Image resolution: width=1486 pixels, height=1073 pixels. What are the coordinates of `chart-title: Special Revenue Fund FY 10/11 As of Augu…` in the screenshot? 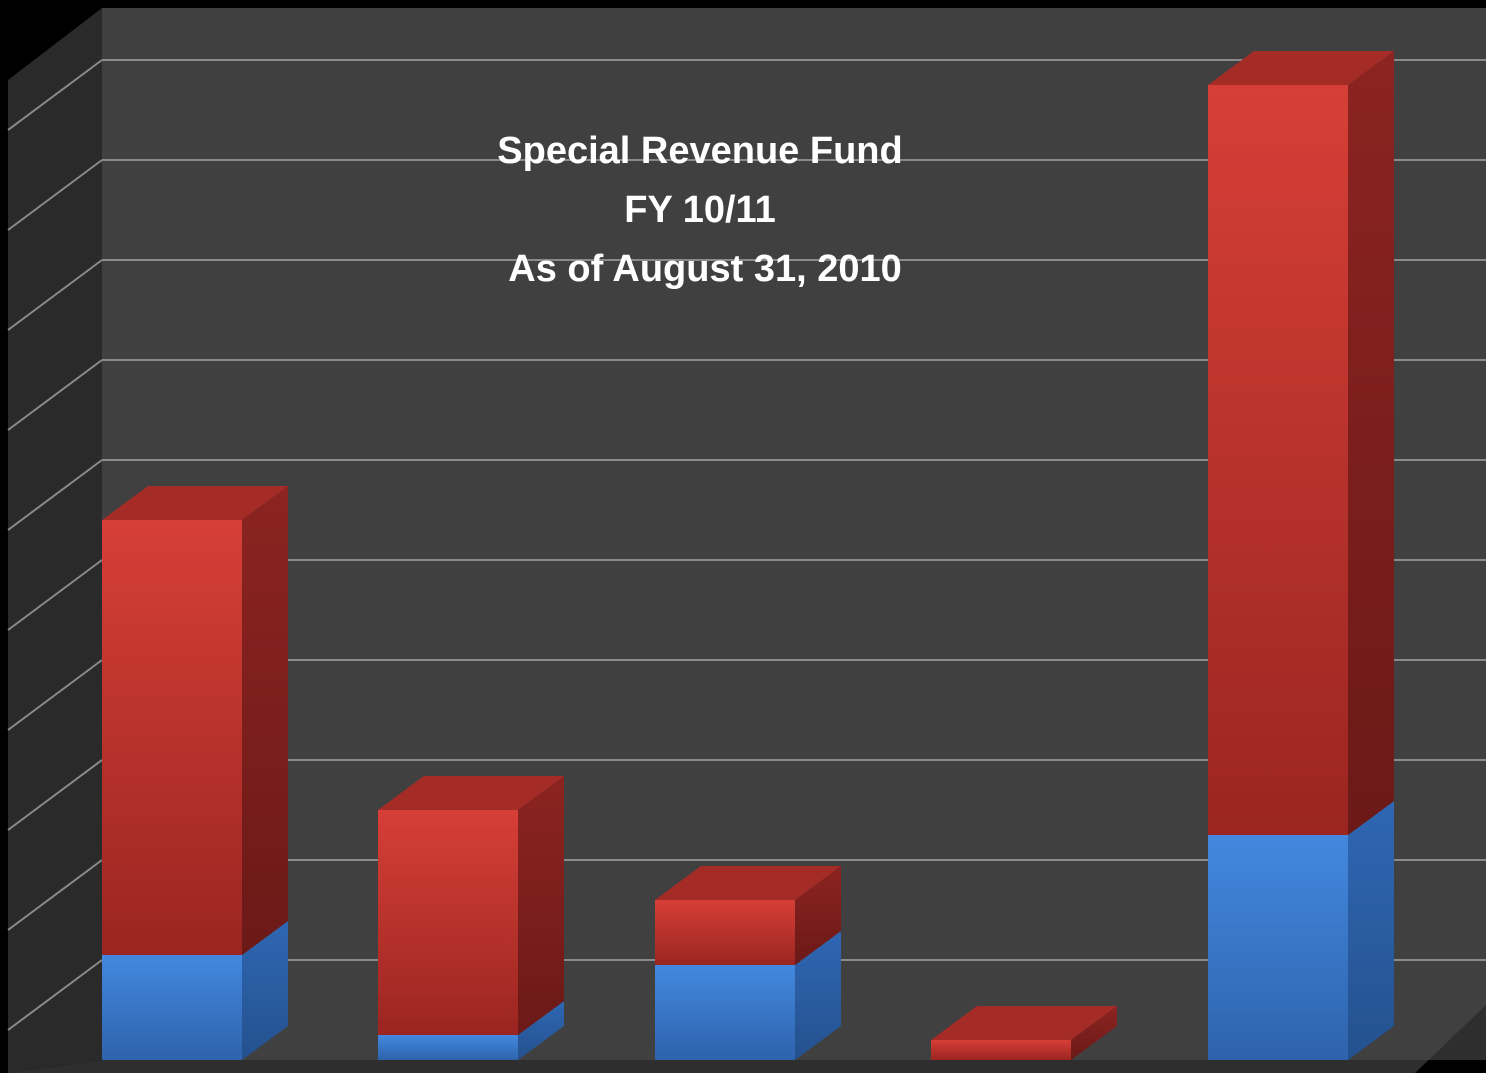 It's located at (699, 210).